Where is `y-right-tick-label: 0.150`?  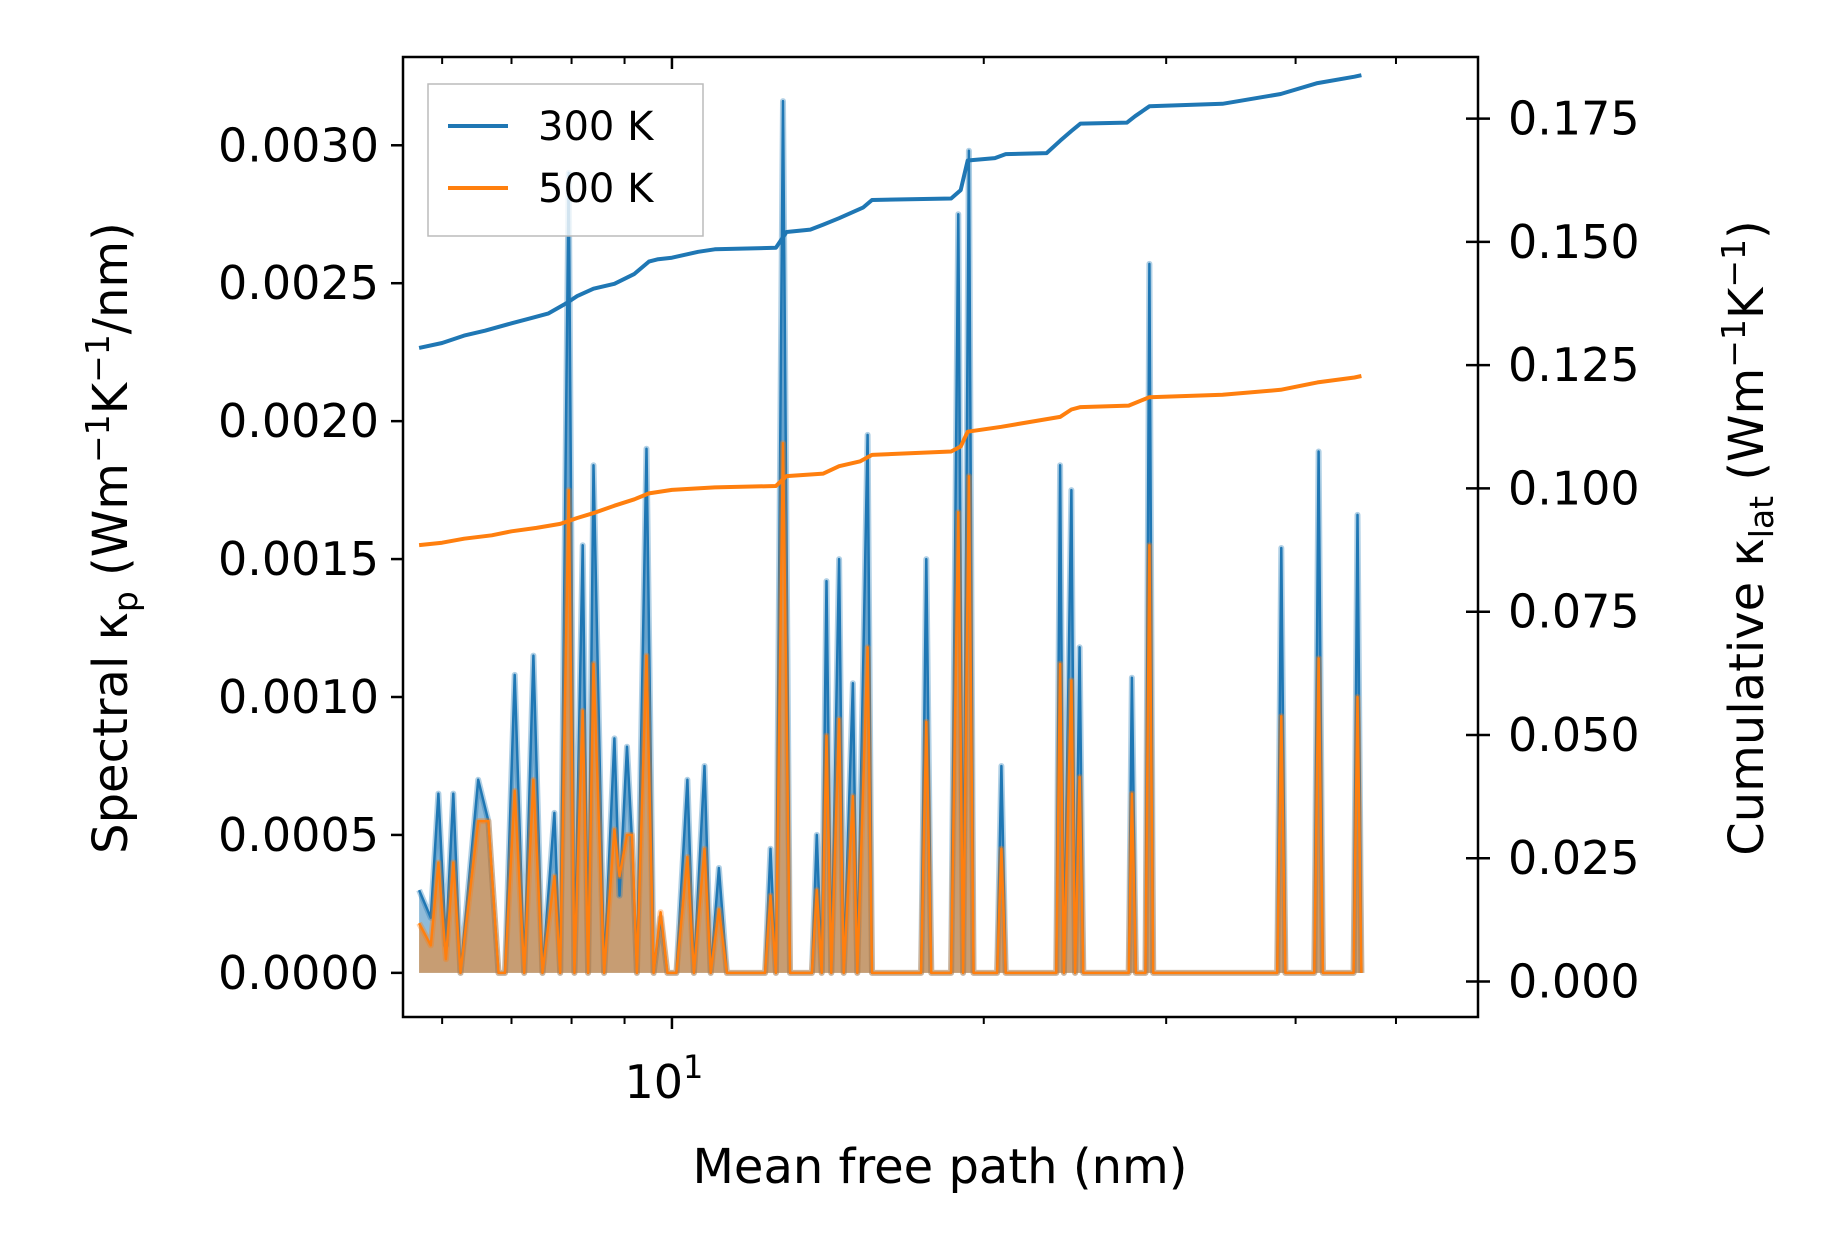
y-right-tick-label: 0.150 is located at coordinates (1574, 242).